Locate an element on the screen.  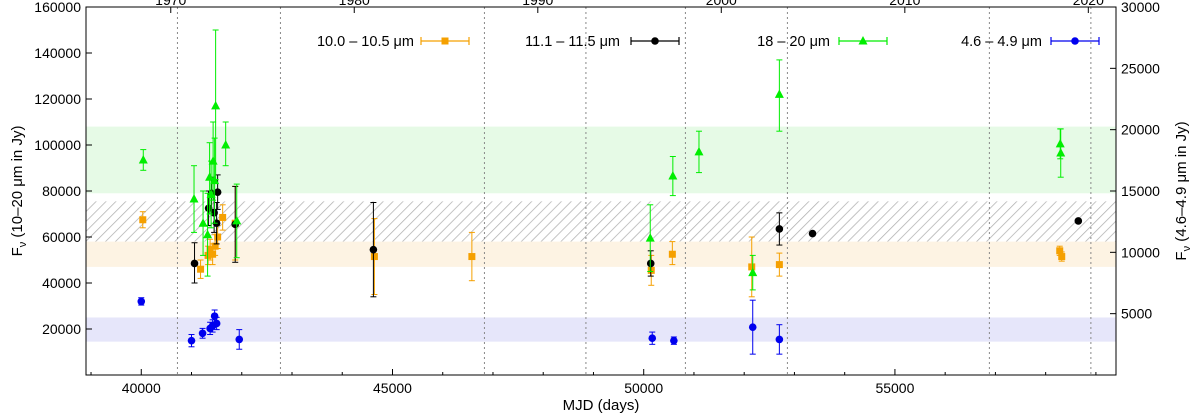
x-tick-label: 50000 is located at coordinates (643, 388).